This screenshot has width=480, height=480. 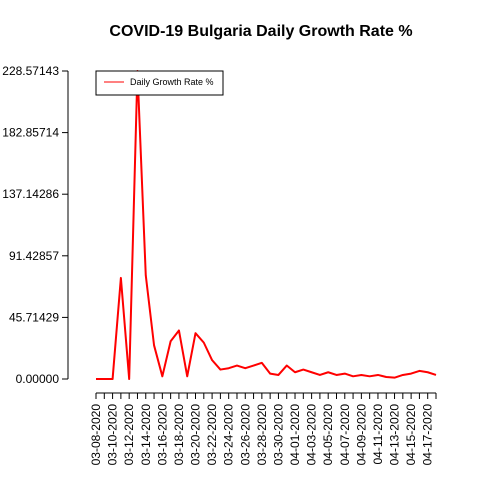 What do you see at coordinates (179, 435) in the screenshot?
I see `x-tick-label: 03-18-2020` at bounding box center [179, 435].